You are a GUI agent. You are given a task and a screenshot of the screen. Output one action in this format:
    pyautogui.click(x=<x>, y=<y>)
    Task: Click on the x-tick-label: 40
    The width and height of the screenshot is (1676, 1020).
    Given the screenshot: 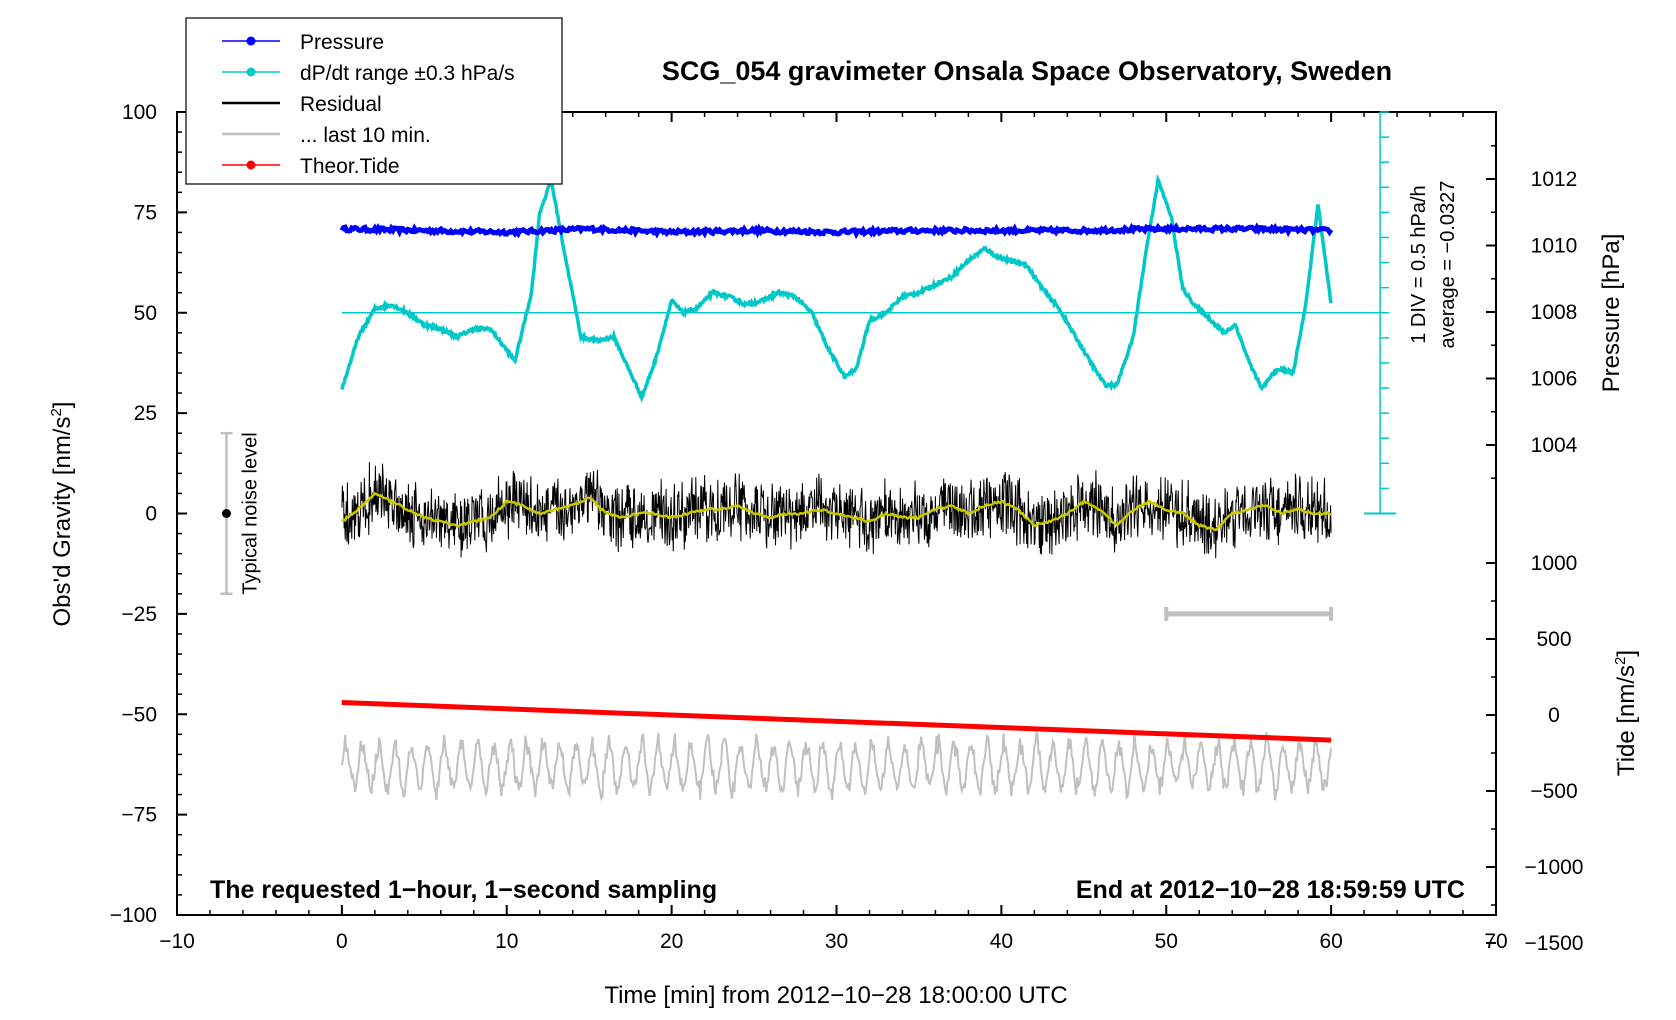 What is the action you would take?
    pyautogui.click(x=1001, y=941)
    